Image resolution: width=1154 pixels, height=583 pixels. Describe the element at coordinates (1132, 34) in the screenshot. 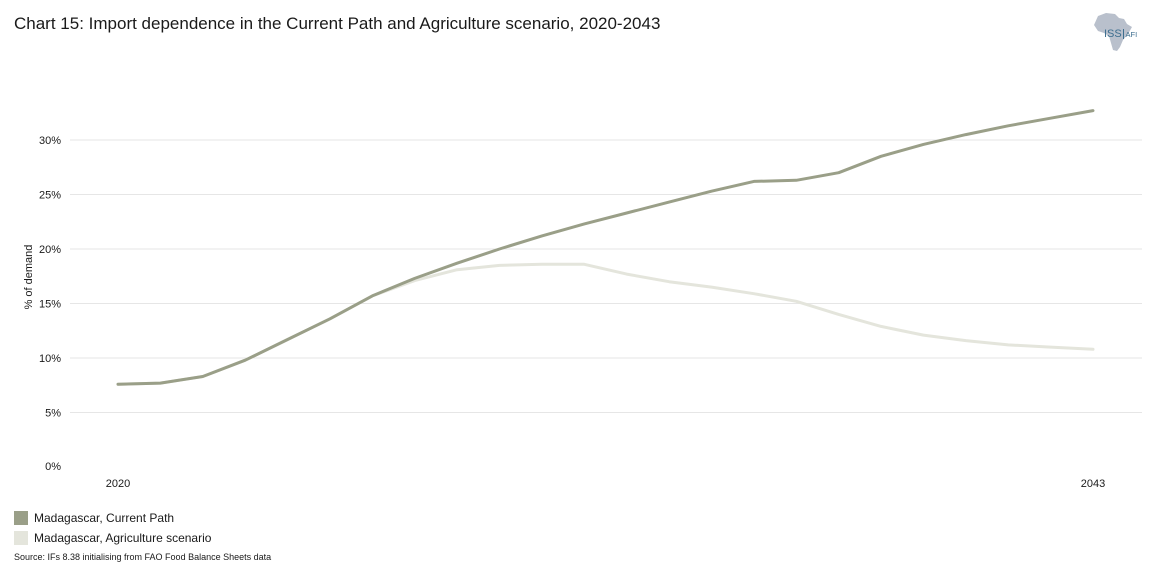

I see `logo-text-afi: AFI` at that location.